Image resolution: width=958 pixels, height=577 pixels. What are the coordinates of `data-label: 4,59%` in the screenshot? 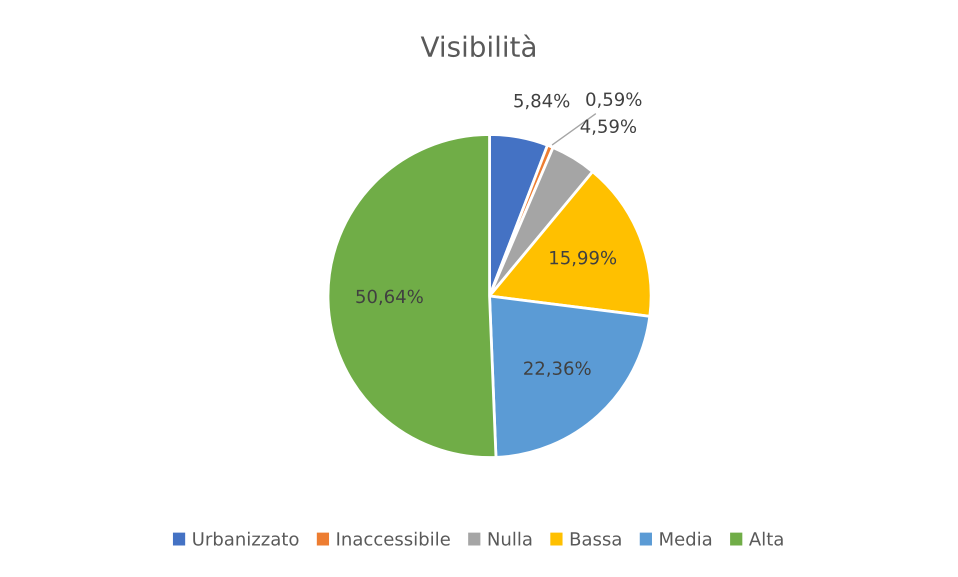 It's located at (608, 127).